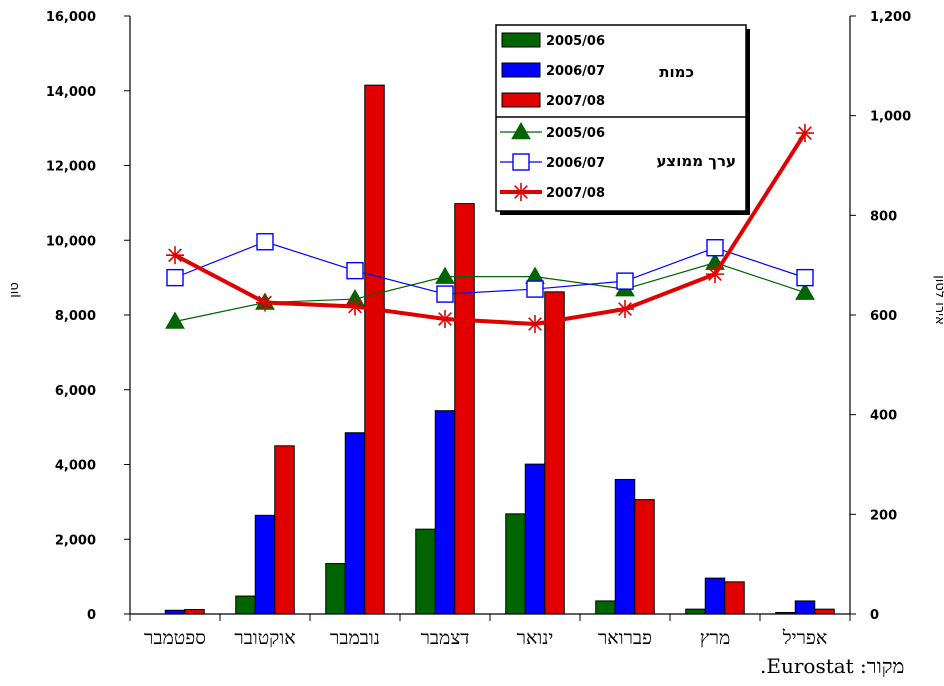 This screenshot has height=686, width=944. What do you see at coordinates (890, 117) in the screenshot?
I see `y-right-tick-label: 1,000` at bounding box center [890, 117].